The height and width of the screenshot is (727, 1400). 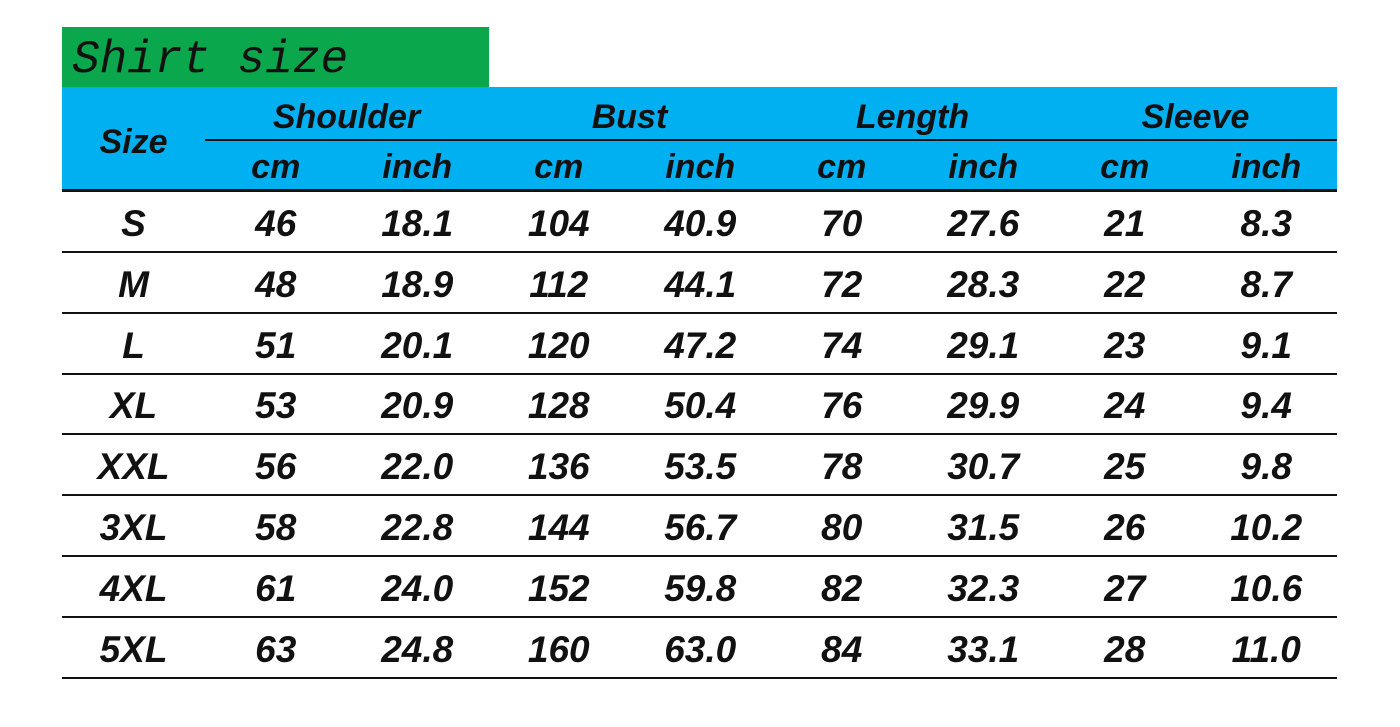 What do you see at coordinates (842, 223) in the screenshot?
I see `value-cell: 70` at bounding box center [842, 223].